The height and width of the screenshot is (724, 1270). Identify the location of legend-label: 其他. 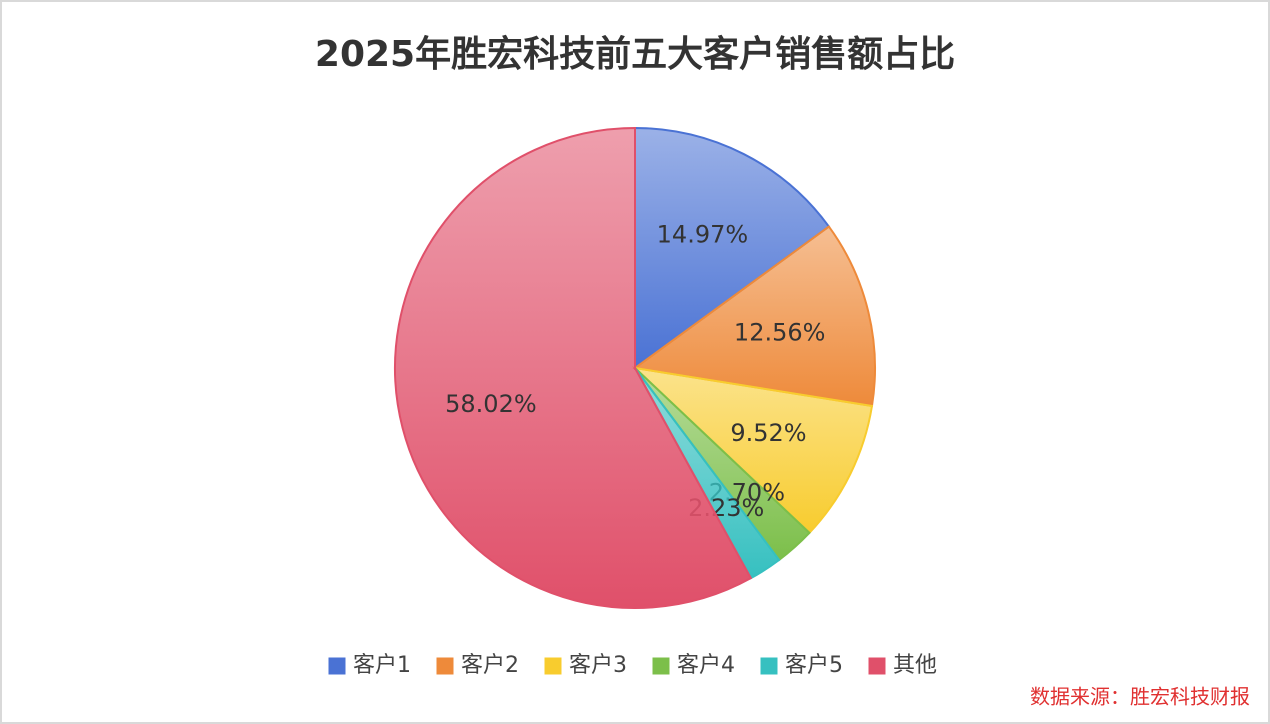
(915, 665).